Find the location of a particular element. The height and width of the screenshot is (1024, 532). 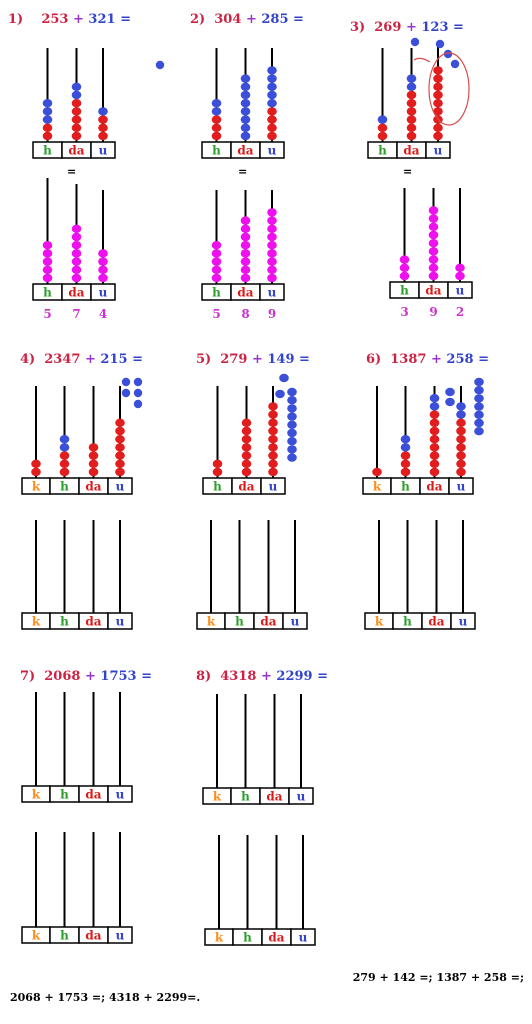

second-addend: 321 is located at coordinates (102, 19).